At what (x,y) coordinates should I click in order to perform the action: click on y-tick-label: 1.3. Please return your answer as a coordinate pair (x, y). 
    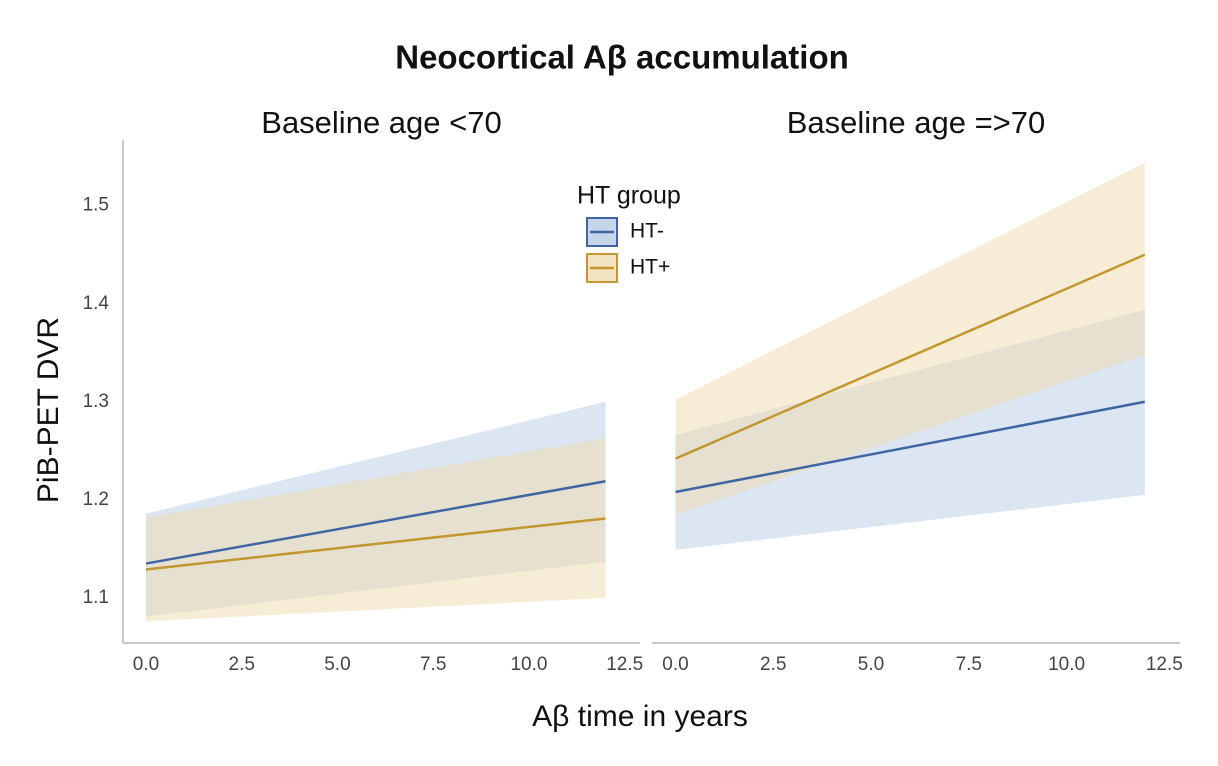
    Looking at the image, I should click on (96, 401).